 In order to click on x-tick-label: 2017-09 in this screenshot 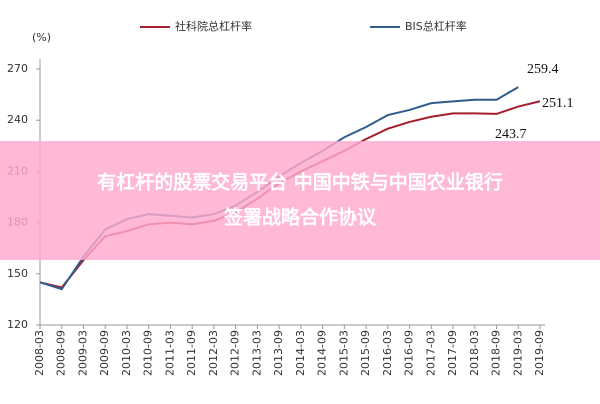, I will do `click(452, 353)`.